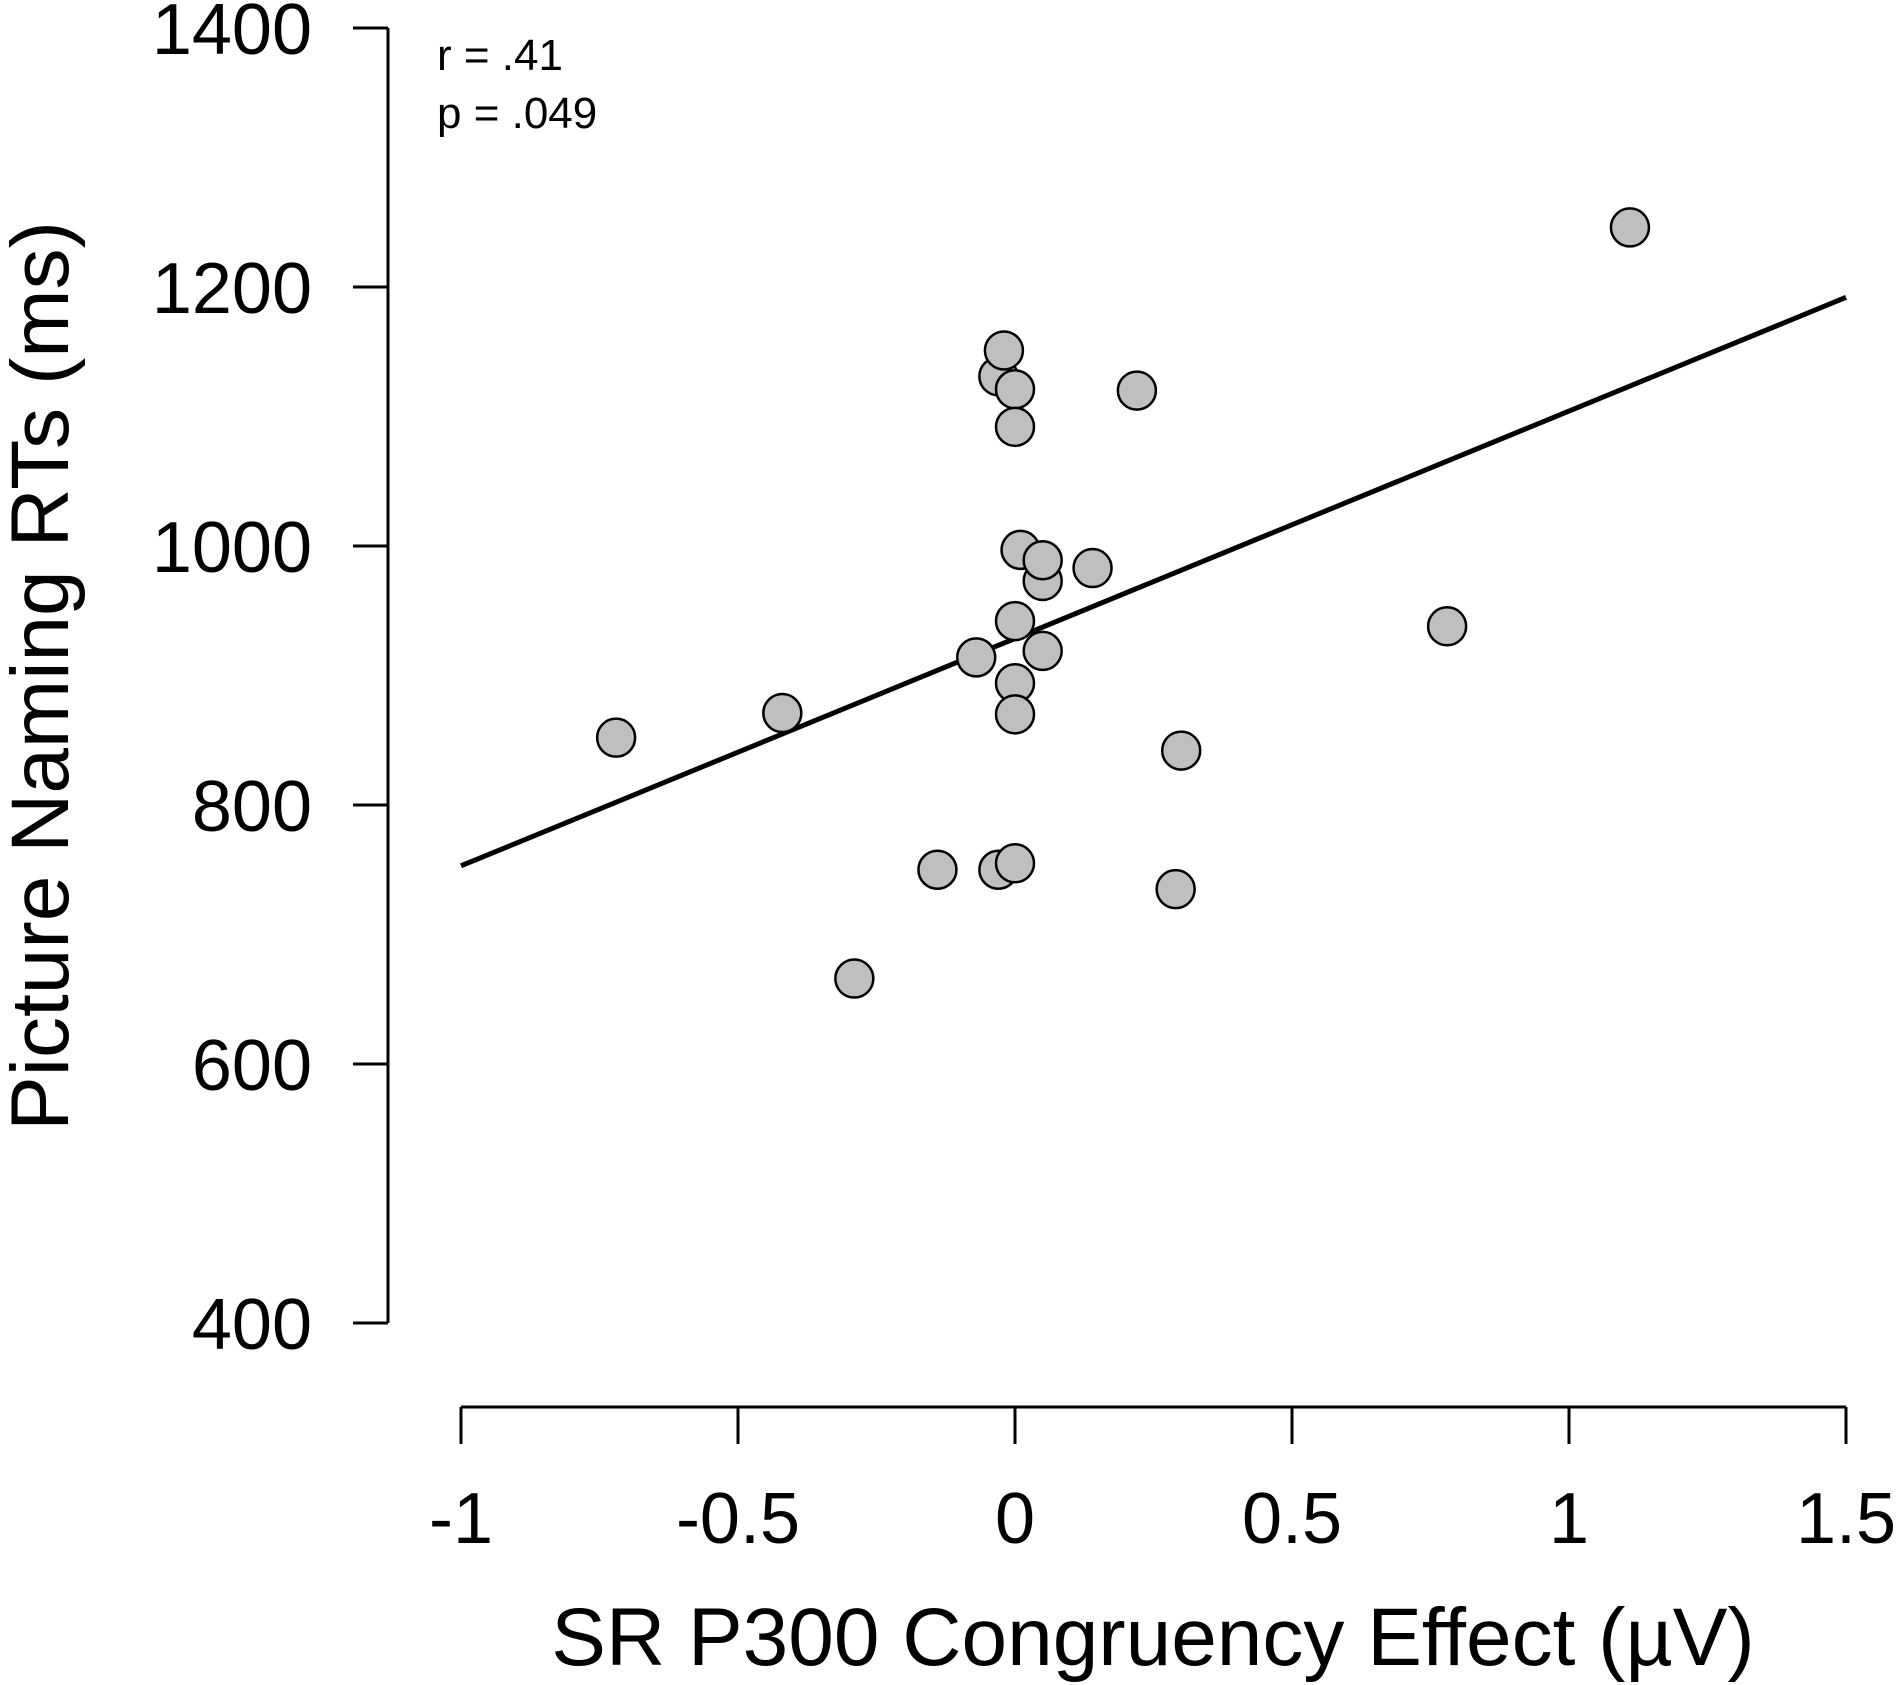 Image resolution: width=1901 pixels, height=1685 pixels. What do you see at coordinates (232, 289) in the screenshot?
I see `y-tick-label: 1200` at bounding box center [232, 289].